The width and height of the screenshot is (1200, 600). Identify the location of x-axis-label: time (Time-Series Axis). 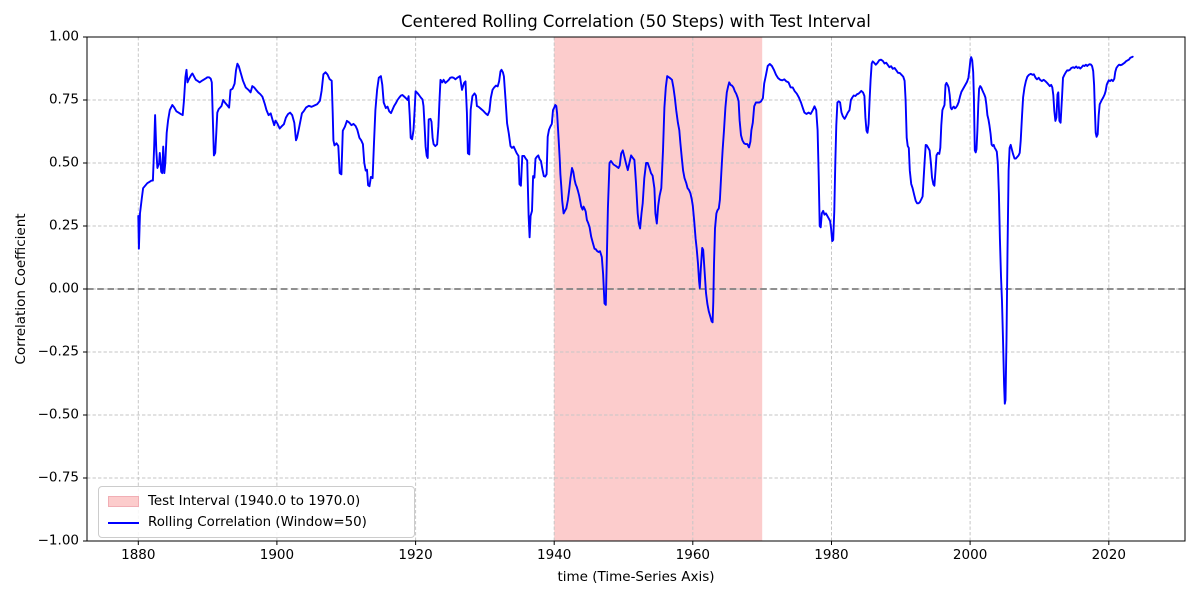
(636, 577).